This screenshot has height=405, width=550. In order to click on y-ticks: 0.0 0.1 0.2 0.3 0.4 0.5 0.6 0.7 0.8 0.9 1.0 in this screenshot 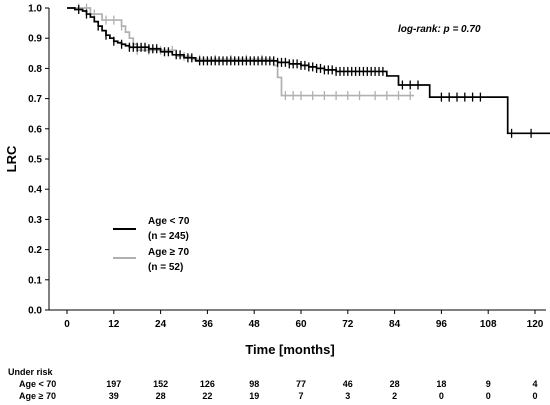, I will do `click(38, 160)`.